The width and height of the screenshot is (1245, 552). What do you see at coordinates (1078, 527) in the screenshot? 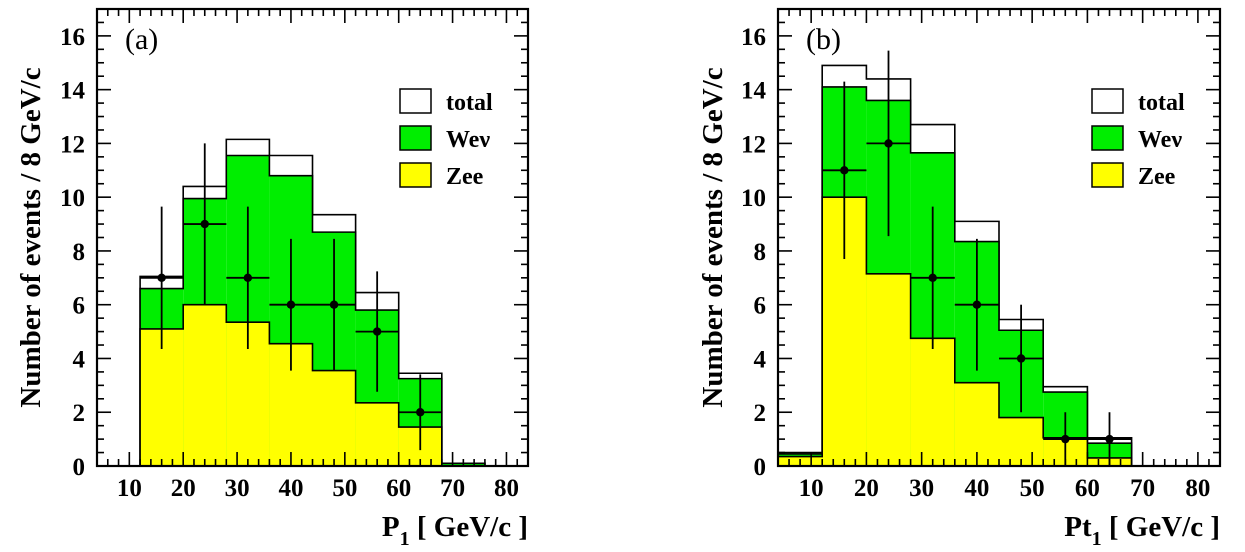
I see `x-axis-title-main: Pt` at bounding box center [1078, 527].